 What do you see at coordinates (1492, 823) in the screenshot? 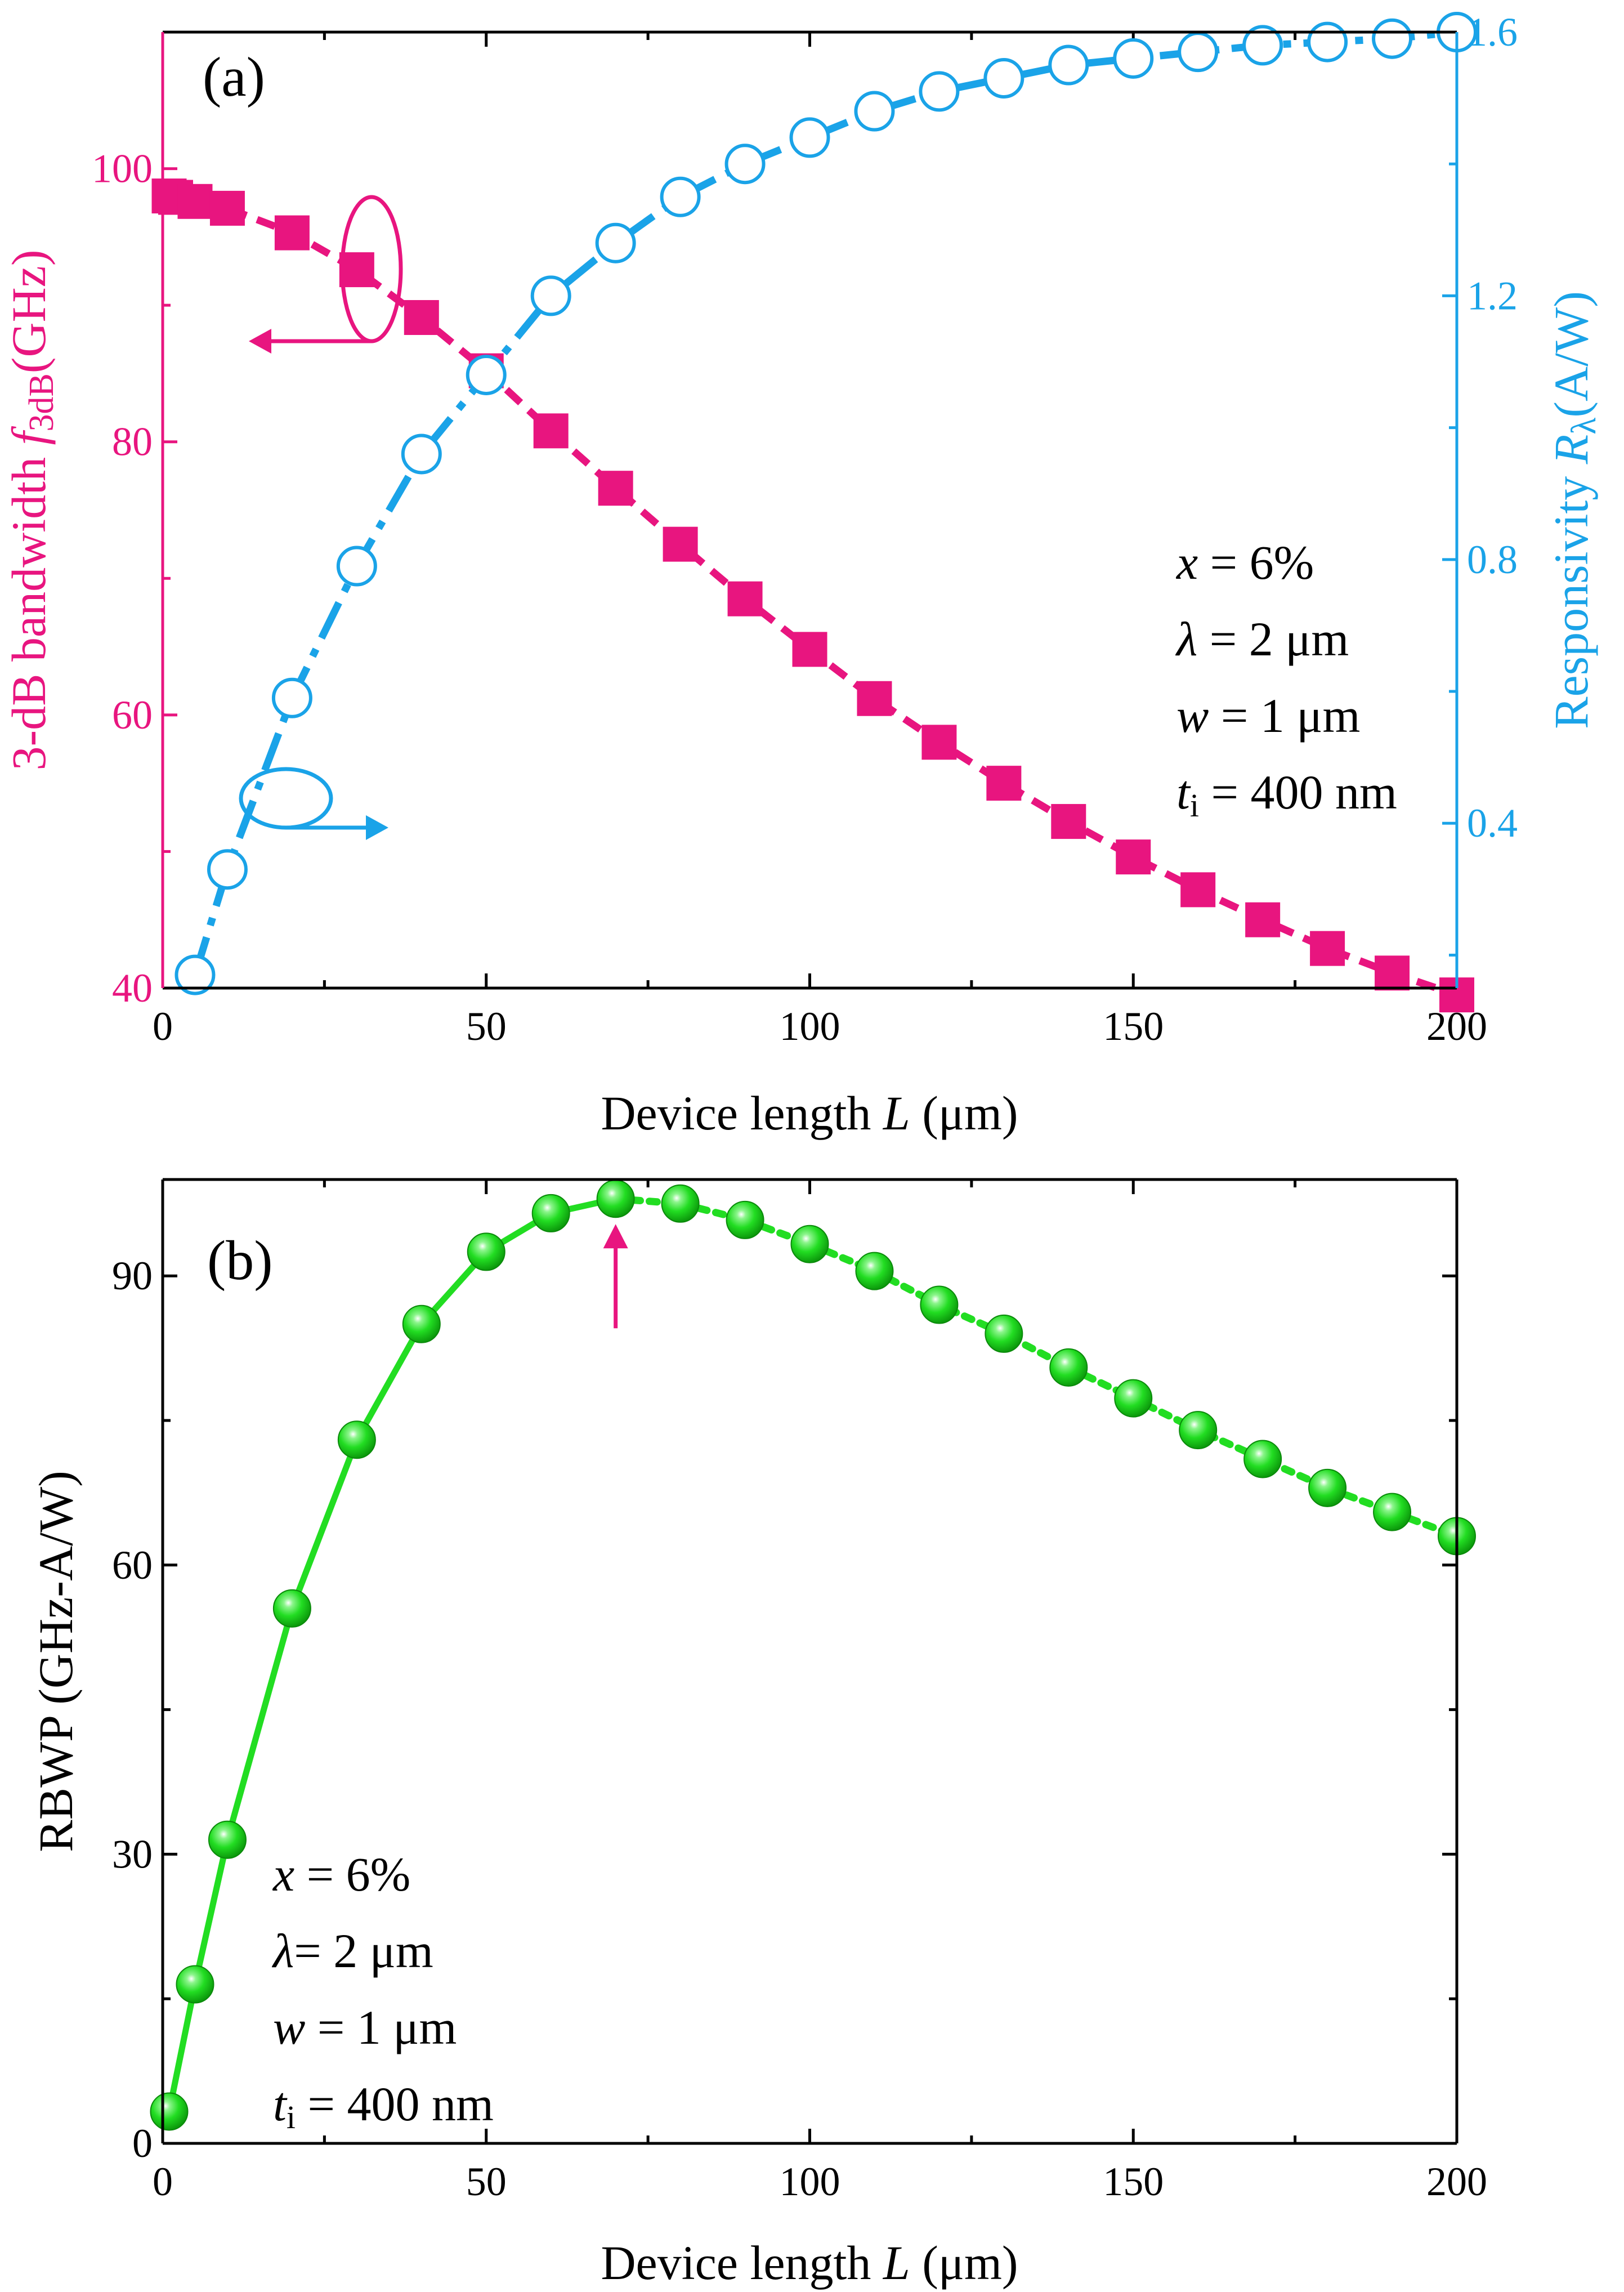
I see `panel-a-ytick-right-label: 0.4` at bounding box center [1492, 823].